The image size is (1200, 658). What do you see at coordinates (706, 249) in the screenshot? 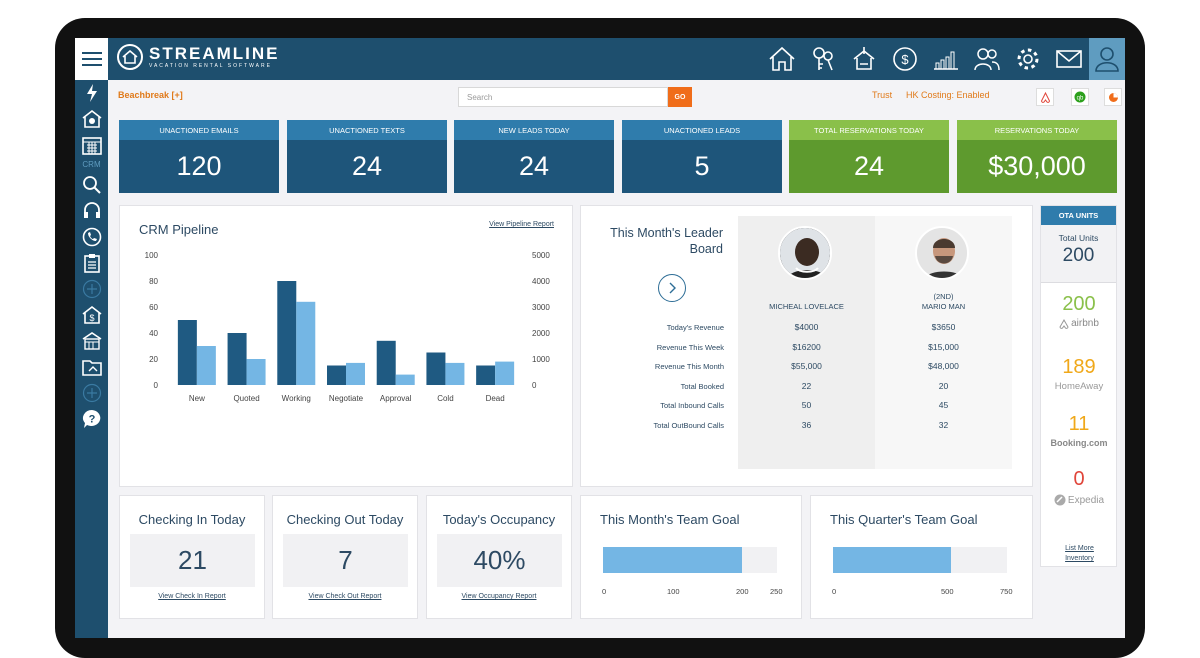
I see `leader-board-title-line2: Board` at bounding box center [706, 249].